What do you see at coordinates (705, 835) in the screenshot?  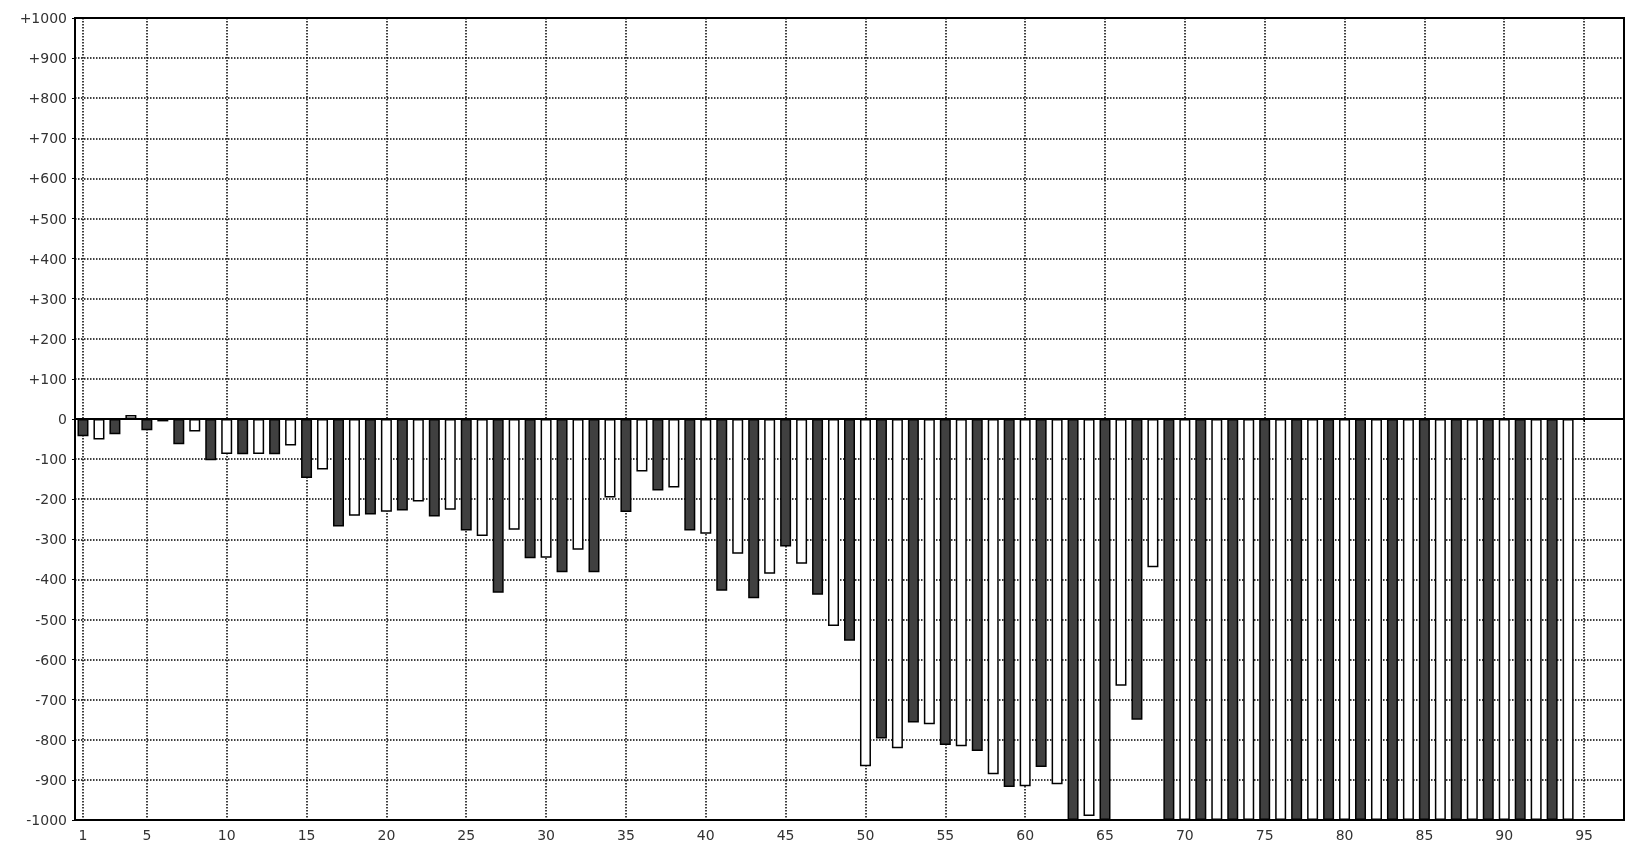 I see `x-tick-label: 40` at bounding box center [705, 835].